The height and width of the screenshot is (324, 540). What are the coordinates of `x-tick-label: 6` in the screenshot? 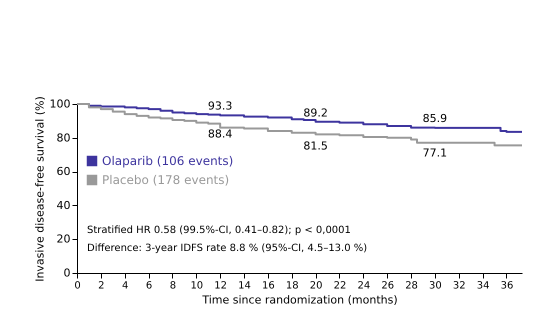 It's located at (149, 286).